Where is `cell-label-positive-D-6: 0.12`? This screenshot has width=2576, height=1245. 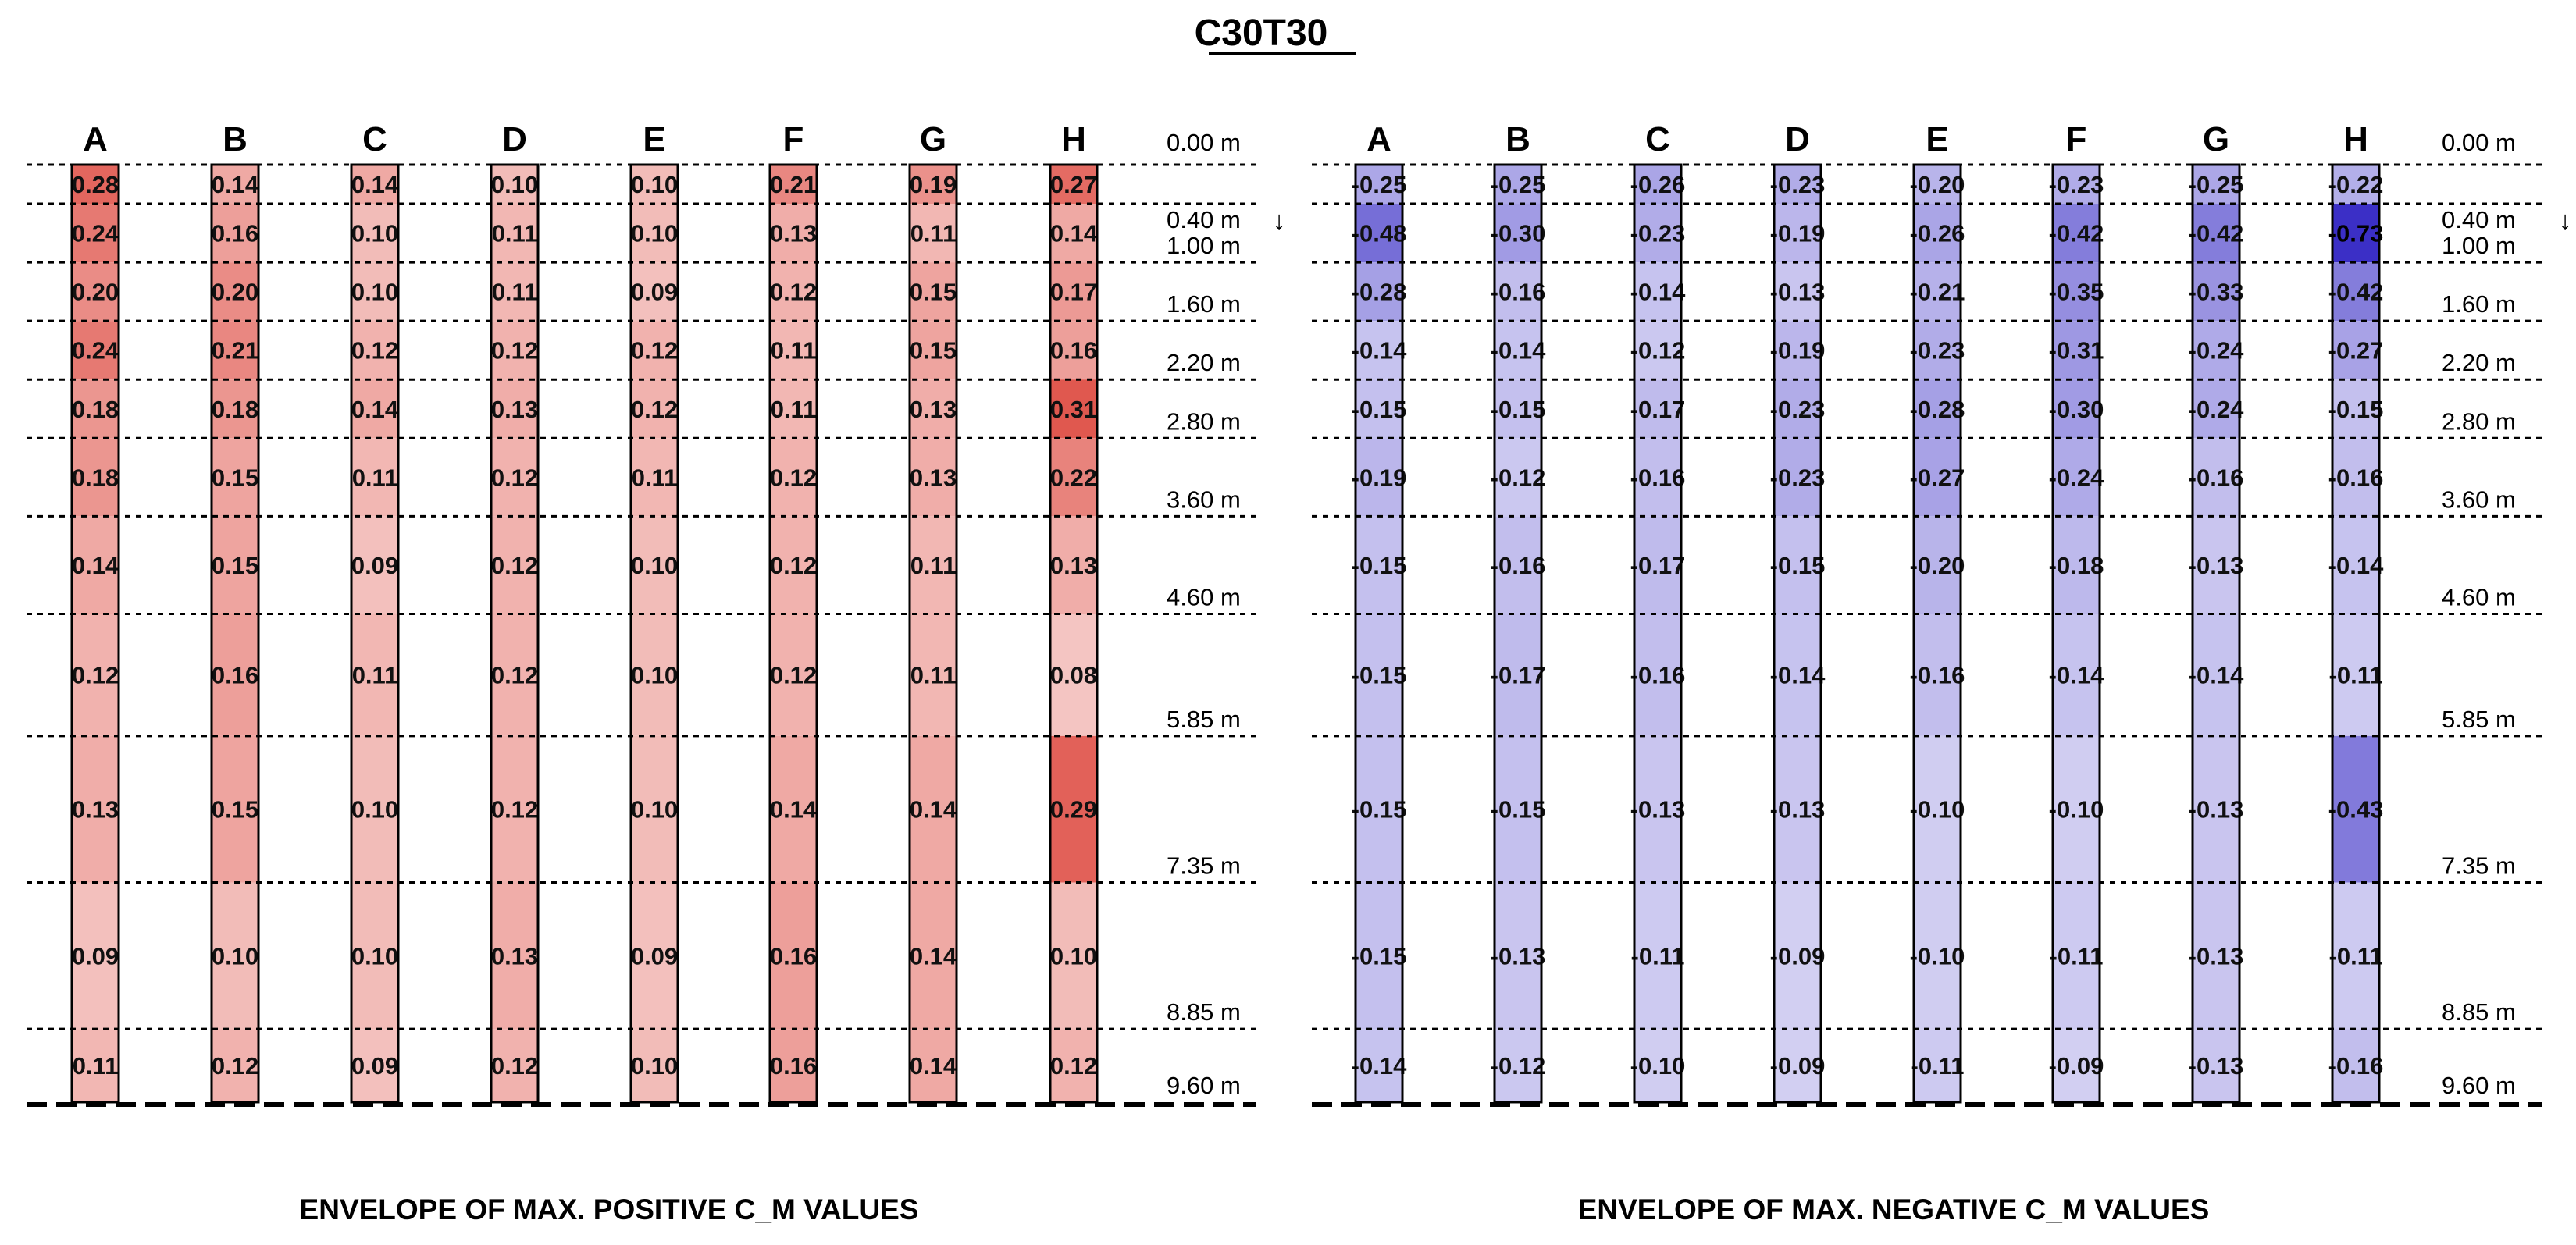 cell-label-positive-D-6: 0.12 is located at coordinates (515, 477).